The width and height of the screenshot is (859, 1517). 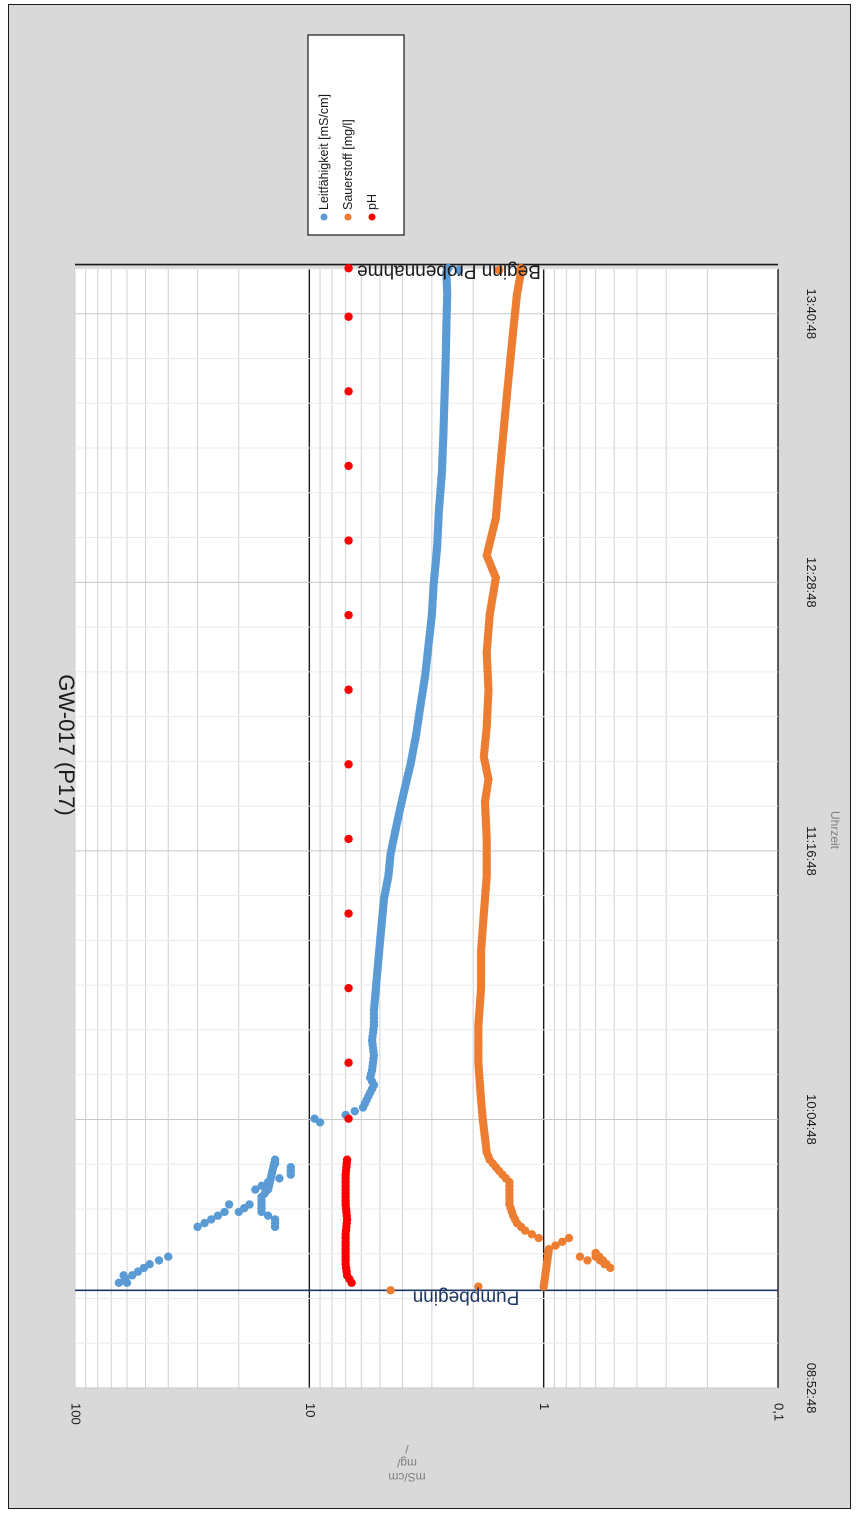 I want to click on x-tick-label: 10:04:48, so click(x=811, y=1119).